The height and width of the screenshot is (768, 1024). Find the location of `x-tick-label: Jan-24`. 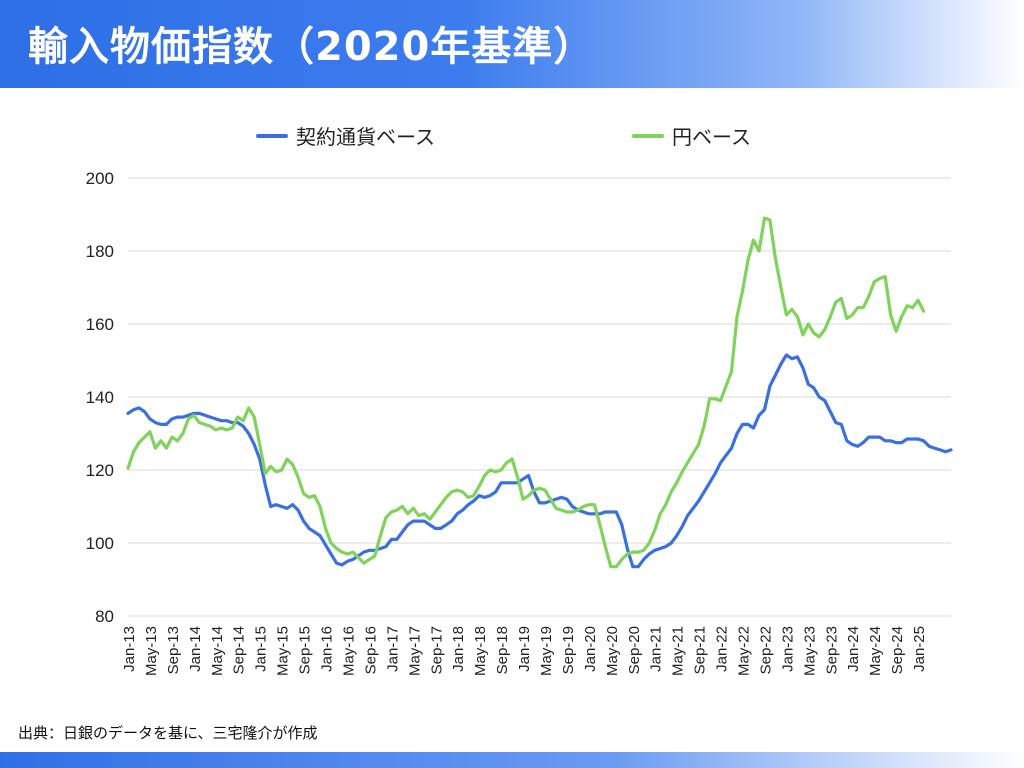

x-tick-label: Jan-24 is located at coordinates (853, 649).